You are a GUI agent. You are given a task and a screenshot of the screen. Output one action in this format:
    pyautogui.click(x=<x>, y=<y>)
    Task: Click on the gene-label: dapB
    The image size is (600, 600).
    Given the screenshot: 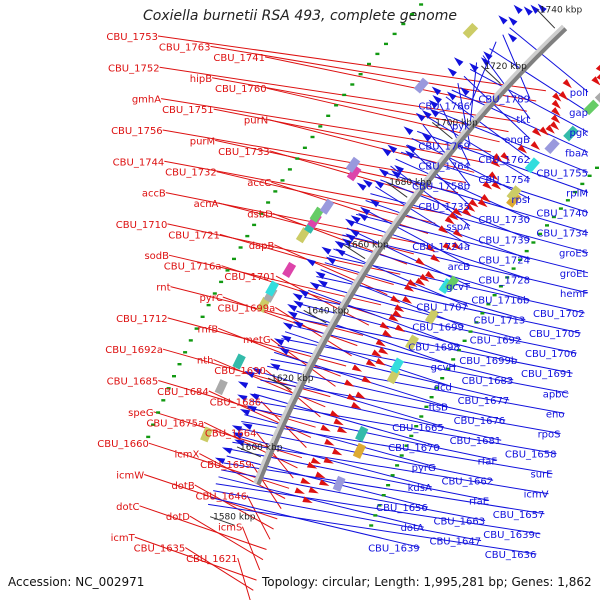 What is the action you would take?
    pyautogui.click(x=262, y=246)
    